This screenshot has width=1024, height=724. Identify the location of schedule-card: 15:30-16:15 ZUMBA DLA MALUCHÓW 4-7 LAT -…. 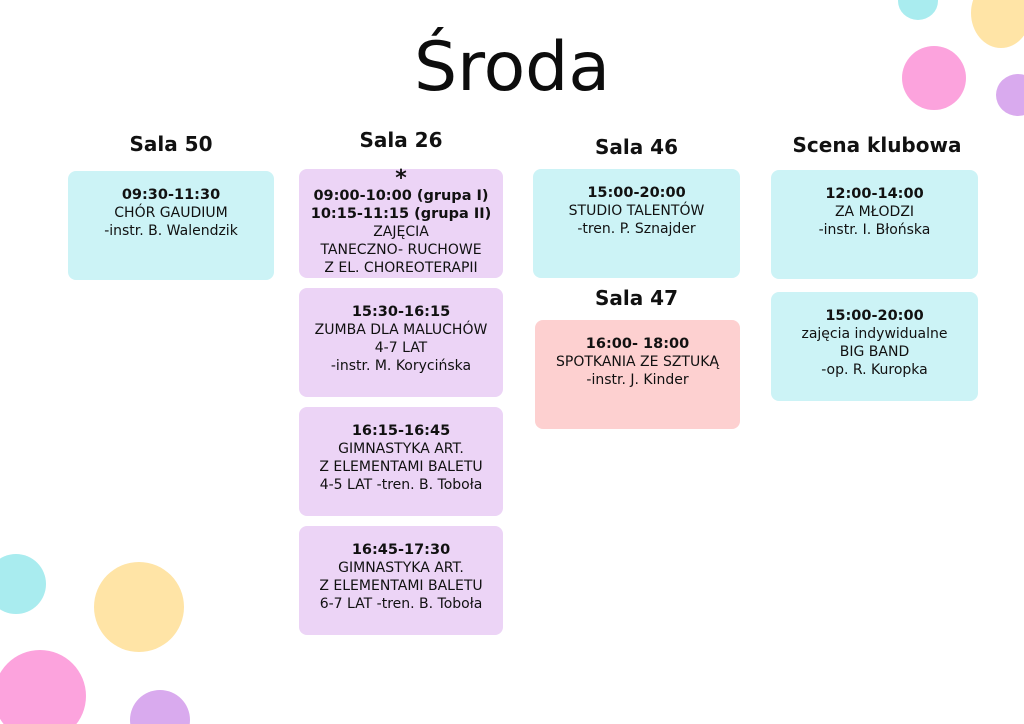
(401, 342).